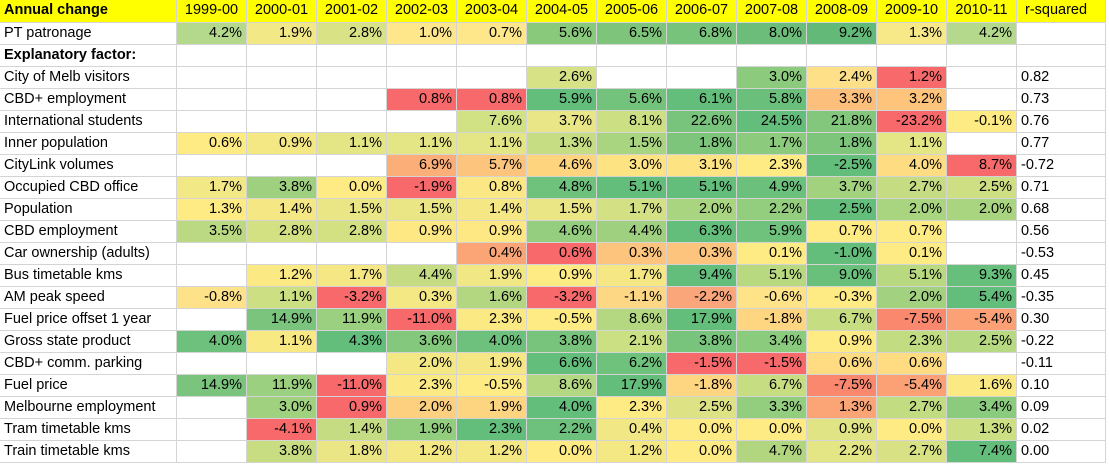 This screenshot has height=464, width=1109. What do you see at coordinates (842, 78) in the screenshot?
I see `table-cell: 2.4%` at bounding box center [842, 78].